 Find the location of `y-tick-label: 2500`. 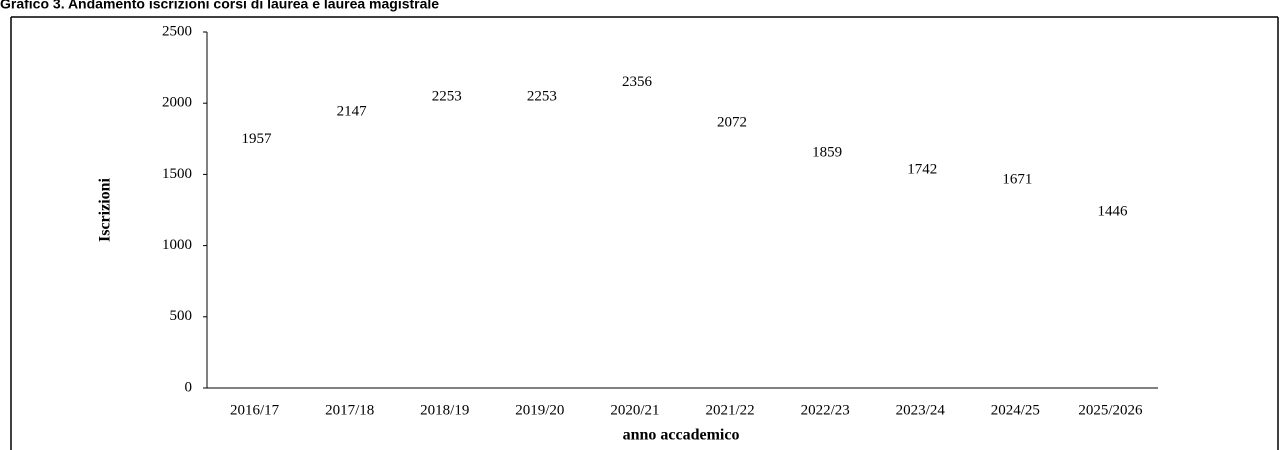

y-tick-label: 2500 is located at coordinates (177, 31).